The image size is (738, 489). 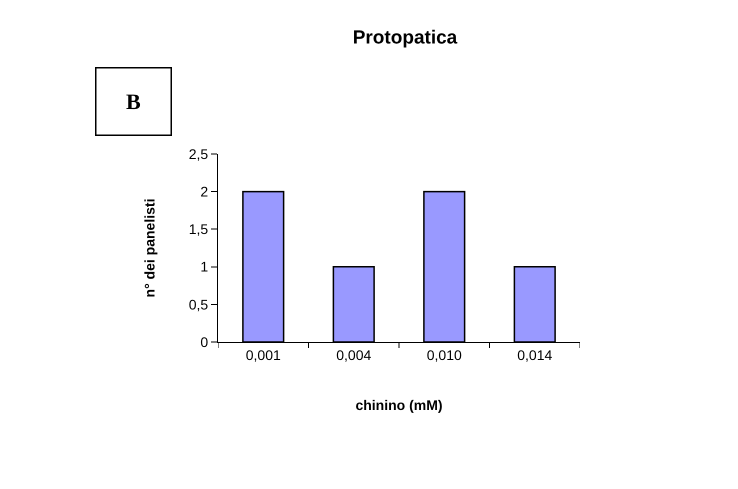 I want to click on x-tick-label: 0,004, so click(x=354, y=354).